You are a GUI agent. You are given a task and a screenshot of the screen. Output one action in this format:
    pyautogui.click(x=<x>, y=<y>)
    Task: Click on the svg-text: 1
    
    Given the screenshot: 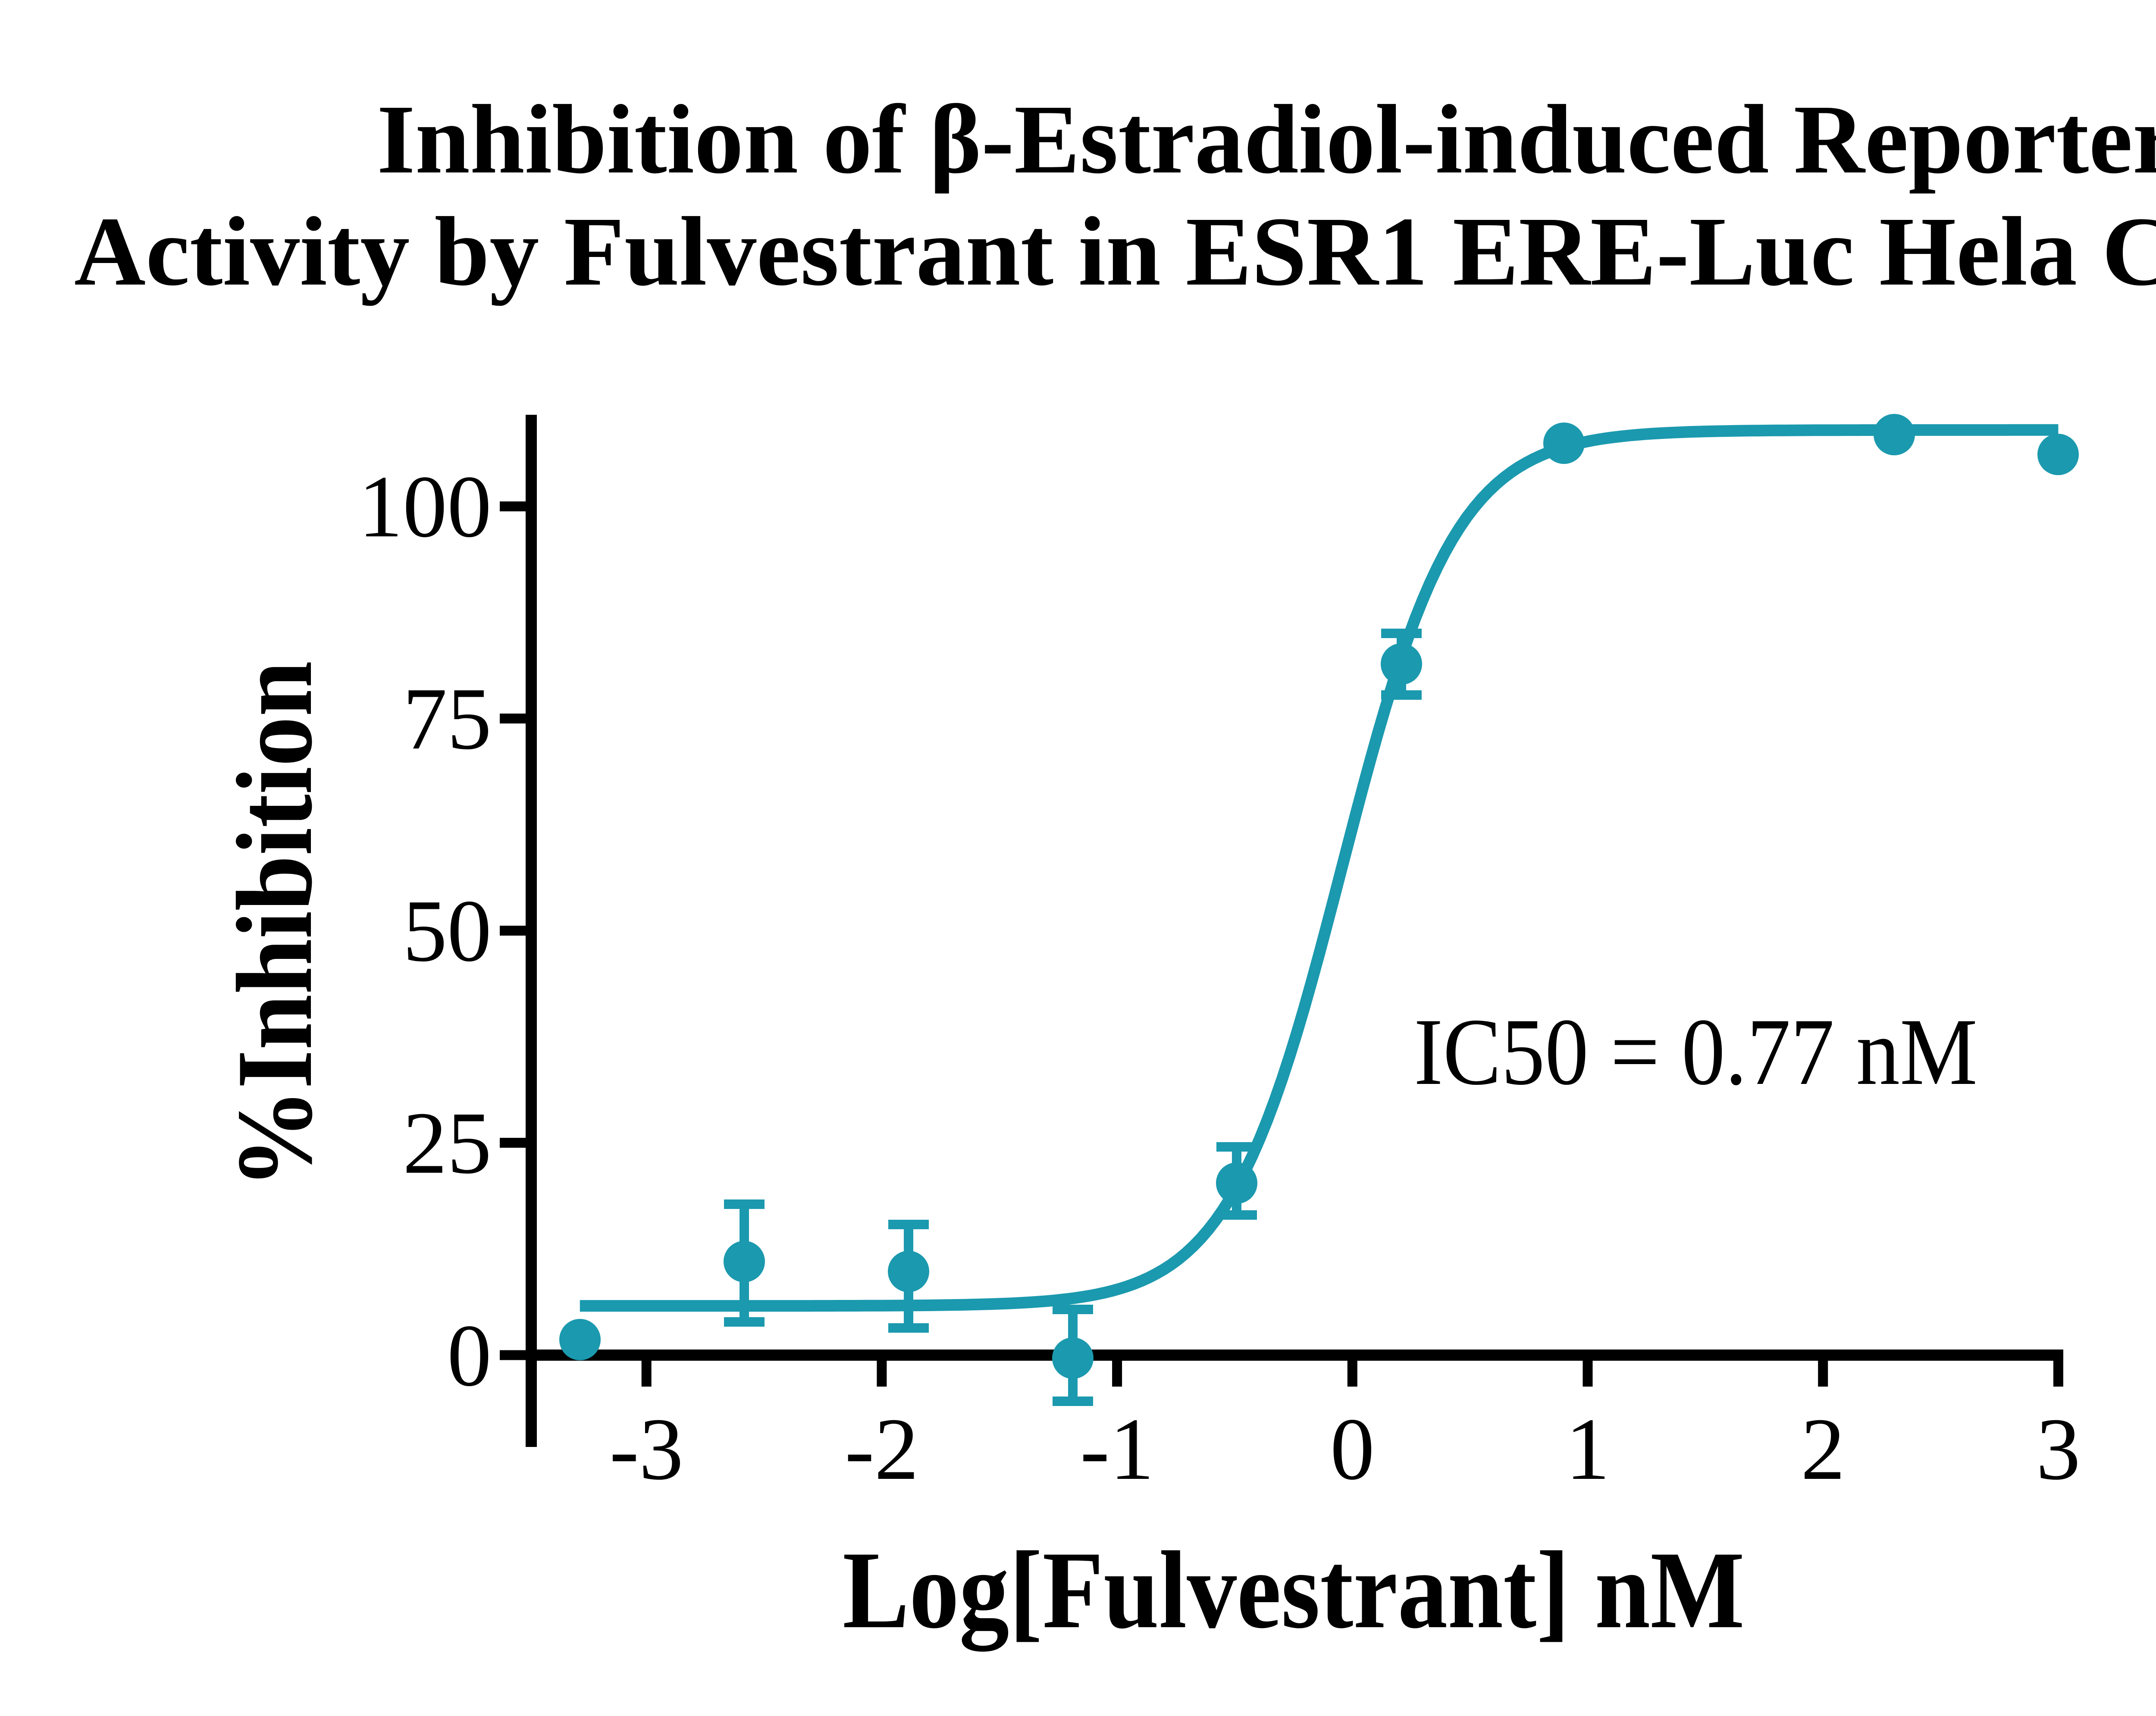 What is the action you would take?
    pyautogui.click(x=1588, y=1449)
    